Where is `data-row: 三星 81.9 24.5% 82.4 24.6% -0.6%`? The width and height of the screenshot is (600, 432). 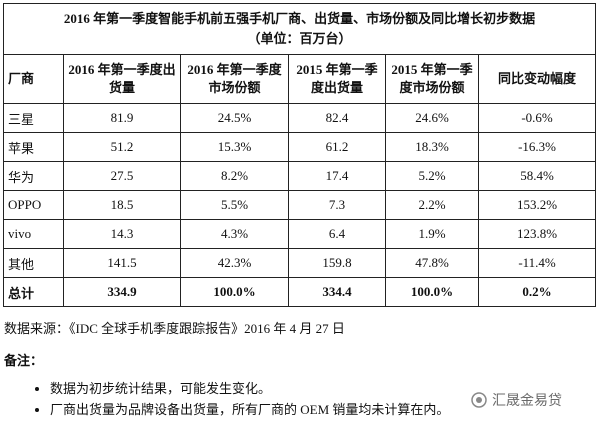
data-row: 三星 81.9 24.5% 82.4 24.6% -0.6% is located at coordinates (300, 118).